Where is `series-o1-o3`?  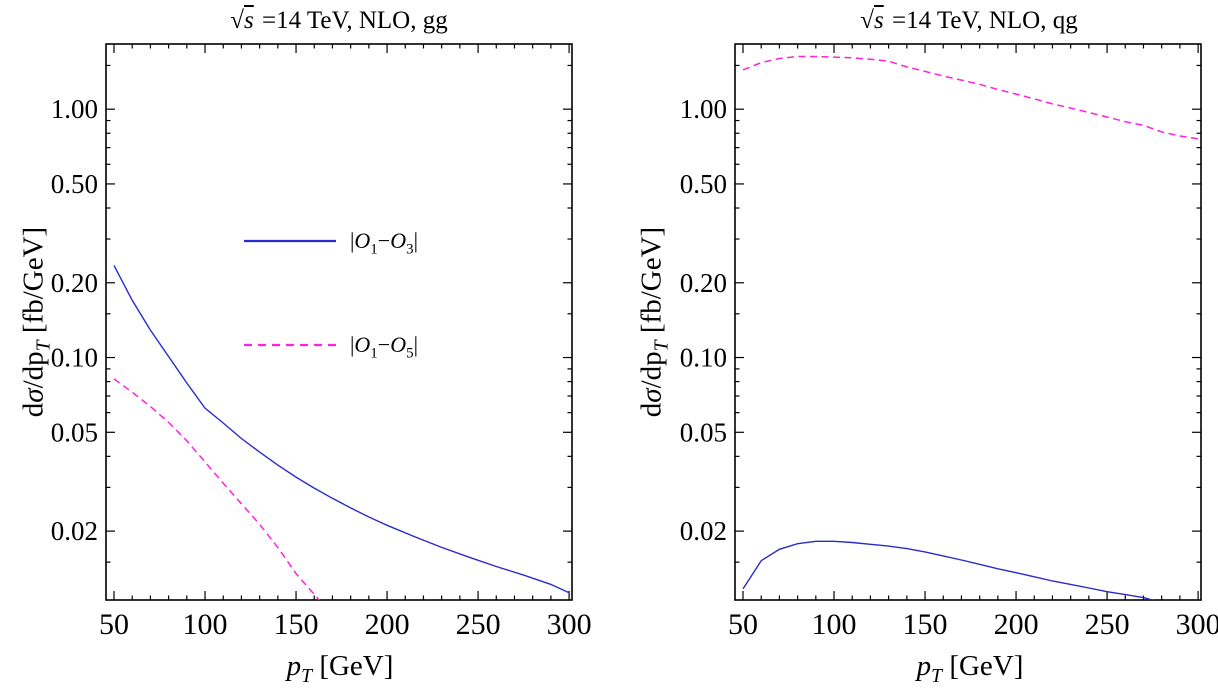 series-o1-o3 is located at coordinates (948, 570).